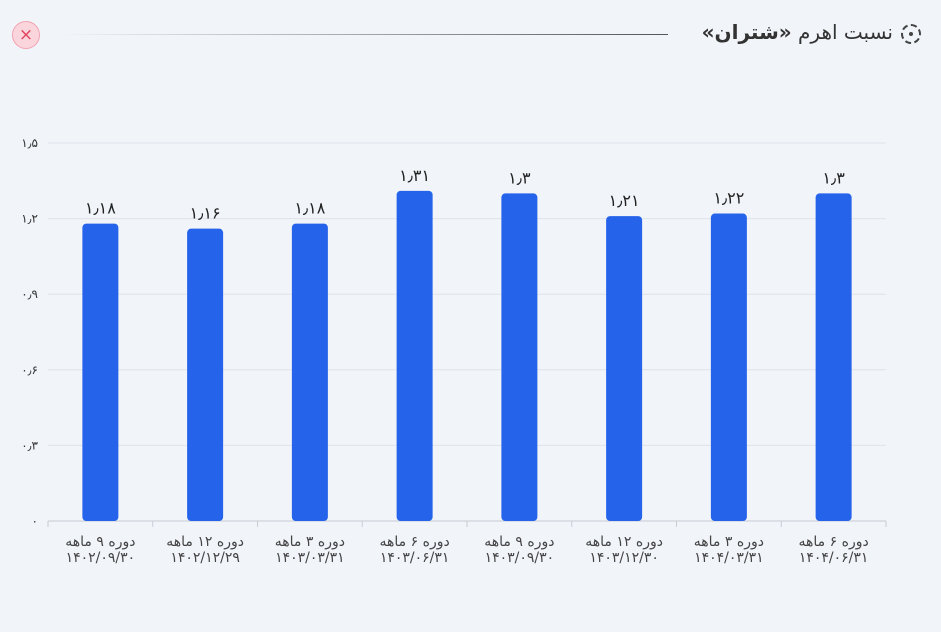 The height and width of the screenshot is (632, 941). Describe the element at coordinates (29, 219) in the screenshot. I see `y-tick-label: ۱٫۲` at that location.